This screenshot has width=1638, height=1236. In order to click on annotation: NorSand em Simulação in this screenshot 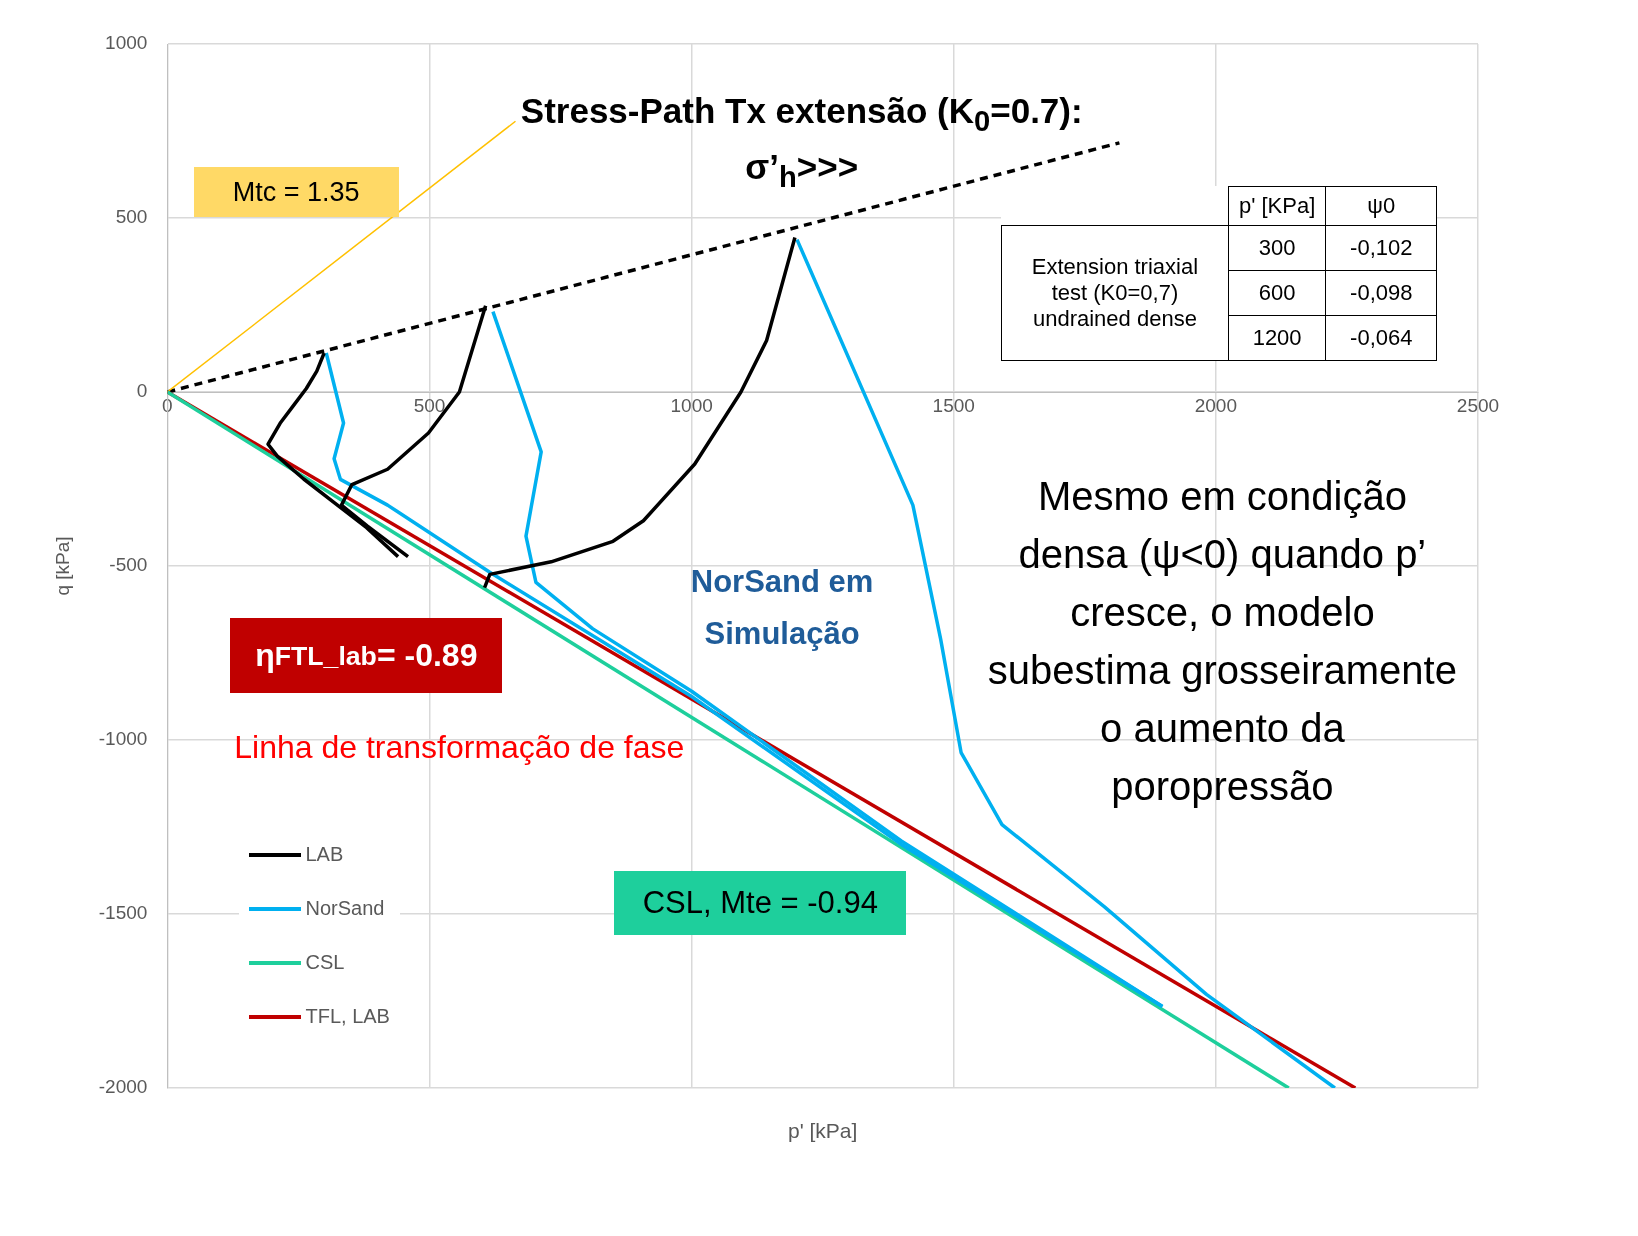, I will do `click(782, 608)`.